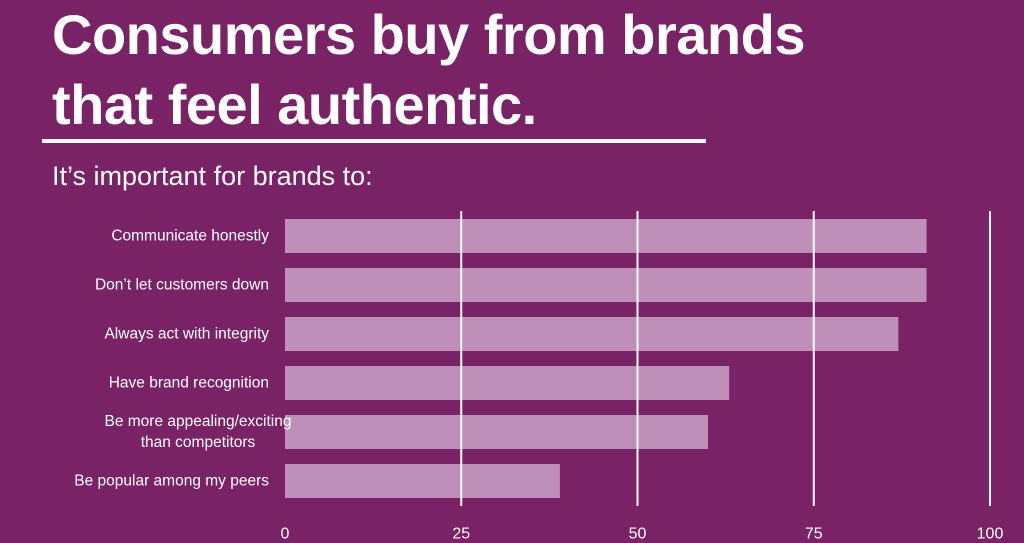  What do you see at coordinates (285, 534) in the screenshot?
I see `x-tick-label-0: 0` at bounding box center [285, 534].